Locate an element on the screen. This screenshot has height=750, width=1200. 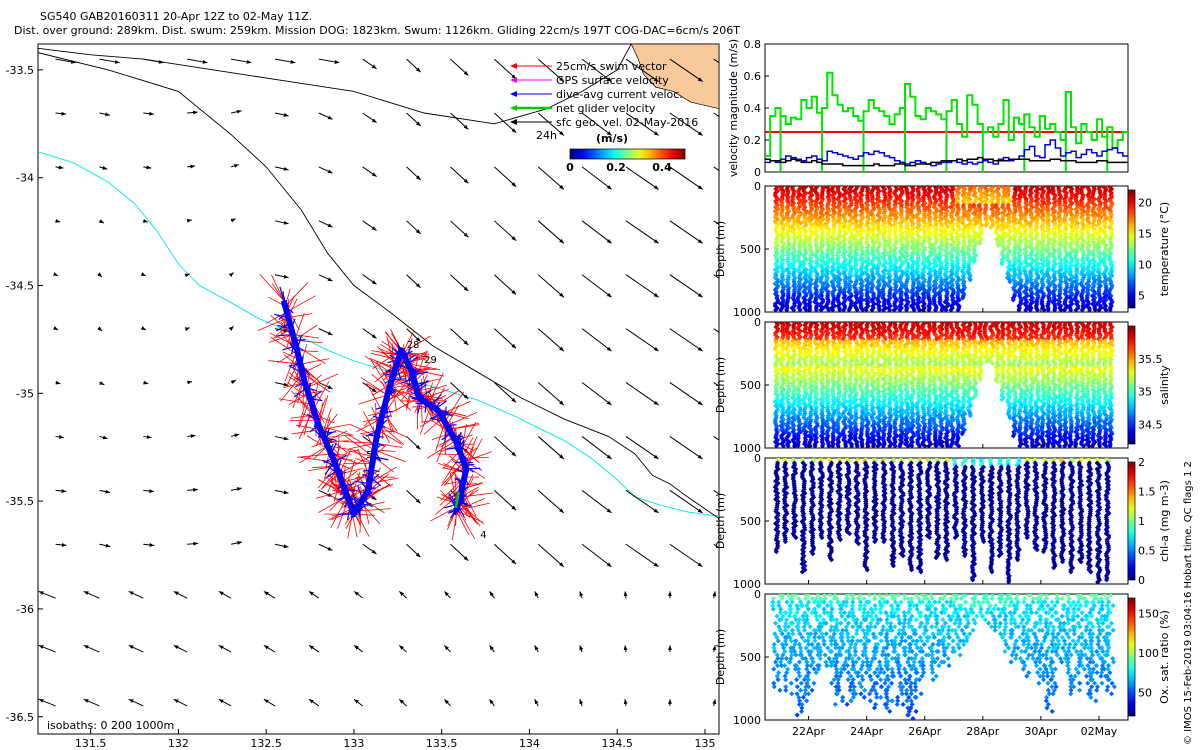
track-label: 29 is located at coordinates (430, 360).